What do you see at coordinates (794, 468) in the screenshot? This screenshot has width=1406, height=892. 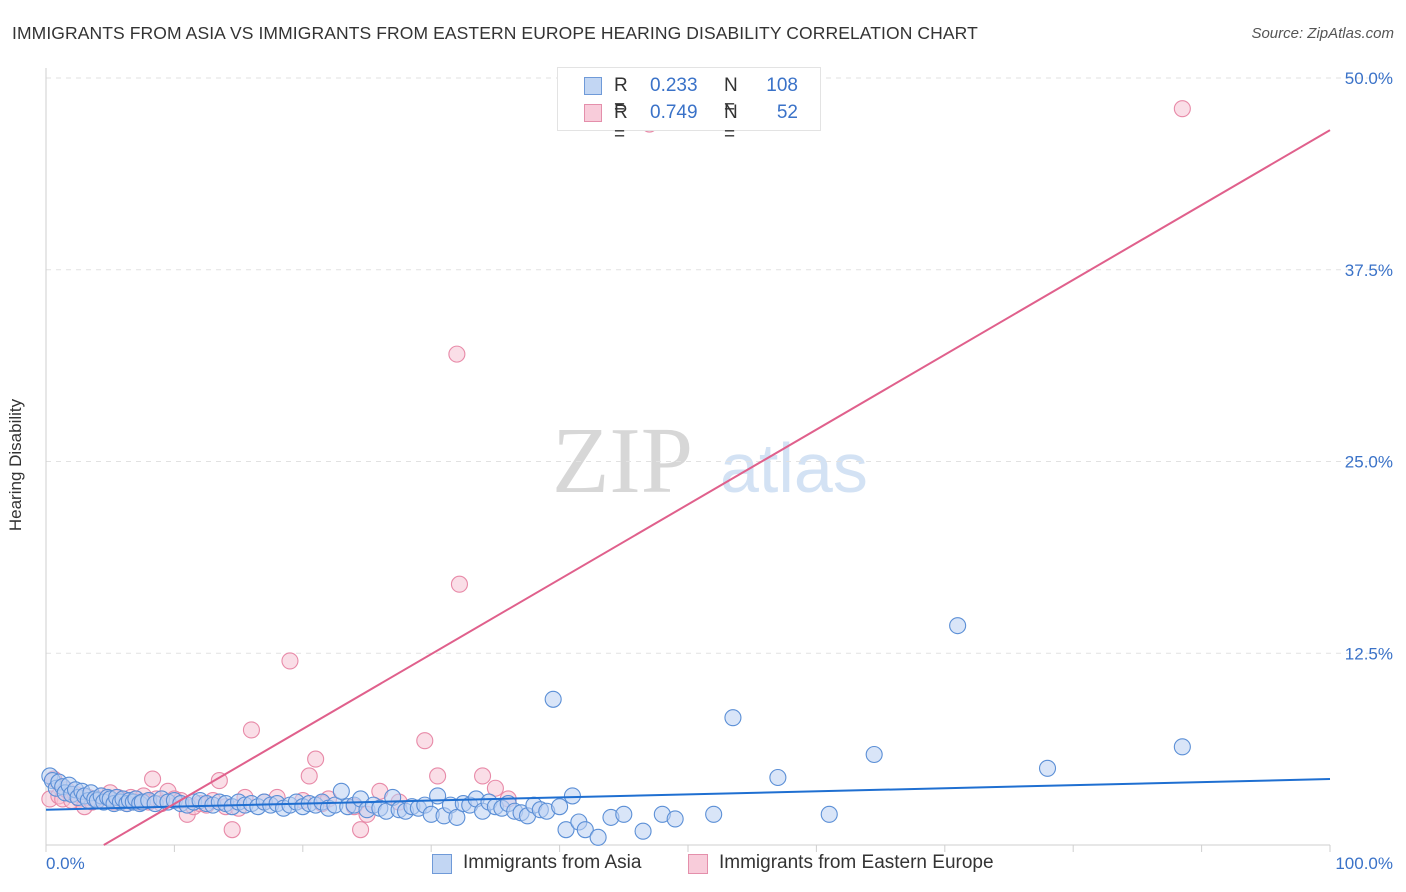 I see `watermark-atlas: atlas` at bounding box center [794, 468].